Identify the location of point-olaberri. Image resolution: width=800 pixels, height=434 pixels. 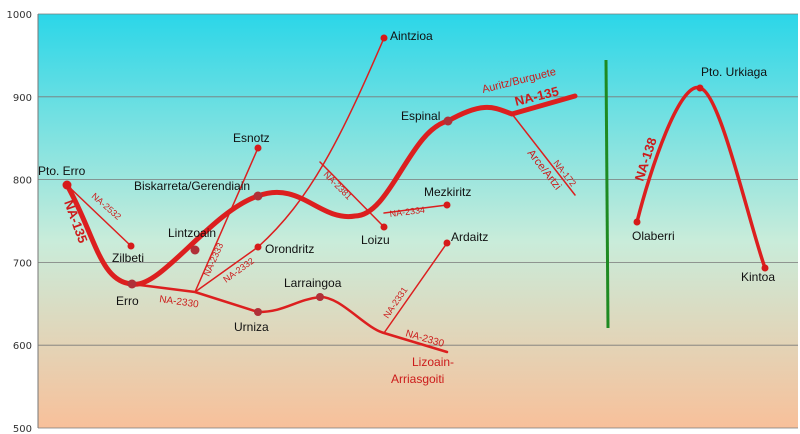
(637, 222).